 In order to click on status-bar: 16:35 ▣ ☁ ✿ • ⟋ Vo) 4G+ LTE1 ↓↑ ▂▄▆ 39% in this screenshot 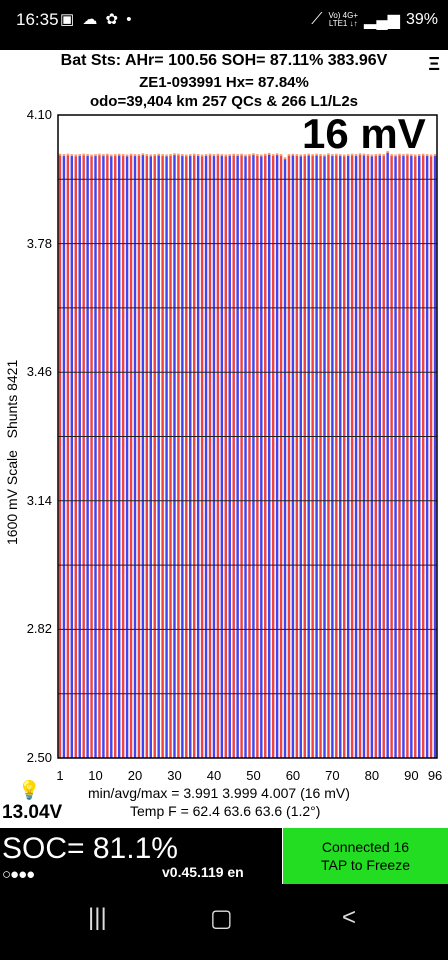, I will do `click(224, 25)`.